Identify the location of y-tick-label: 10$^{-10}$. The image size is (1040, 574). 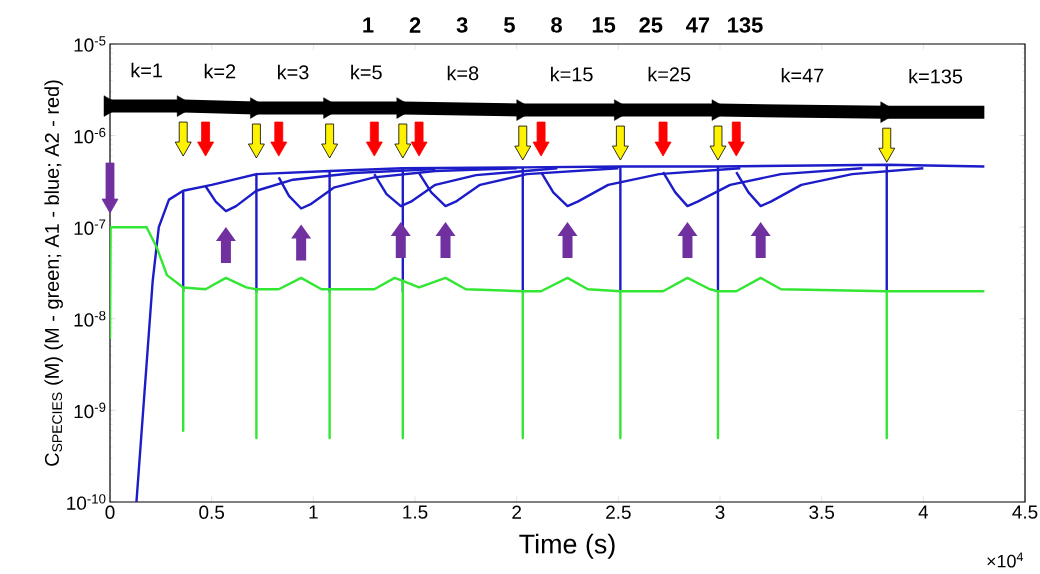
(86, 502).